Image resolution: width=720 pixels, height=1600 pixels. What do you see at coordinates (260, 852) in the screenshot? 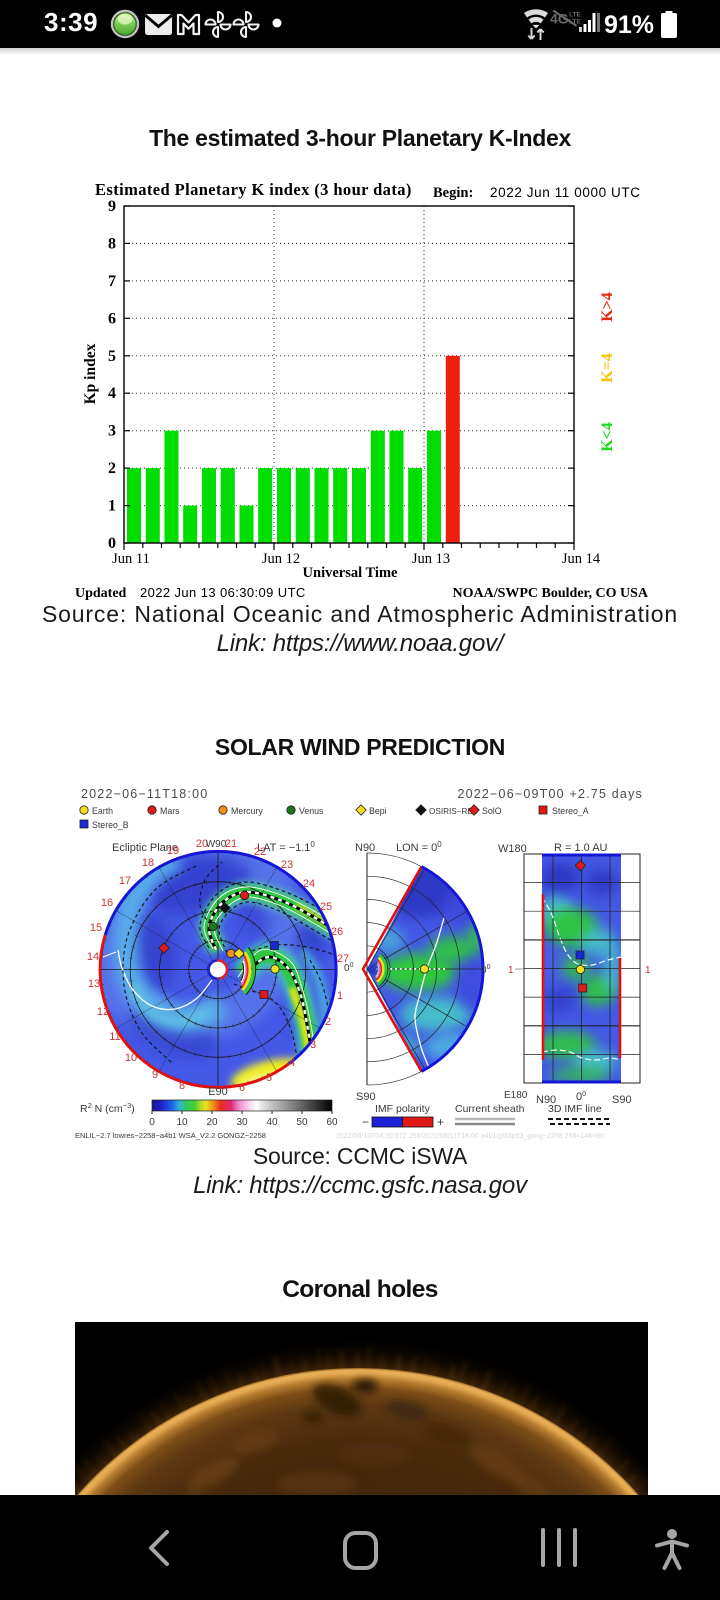
I see `svg-text: 22` at bounding box center [260, 852].